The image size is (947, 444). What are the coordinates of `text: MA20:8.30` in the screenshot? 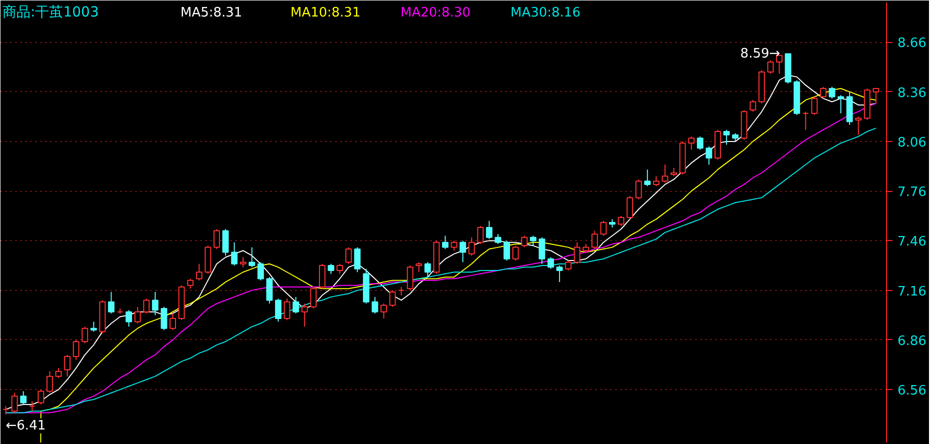 It's located at (435, 13).